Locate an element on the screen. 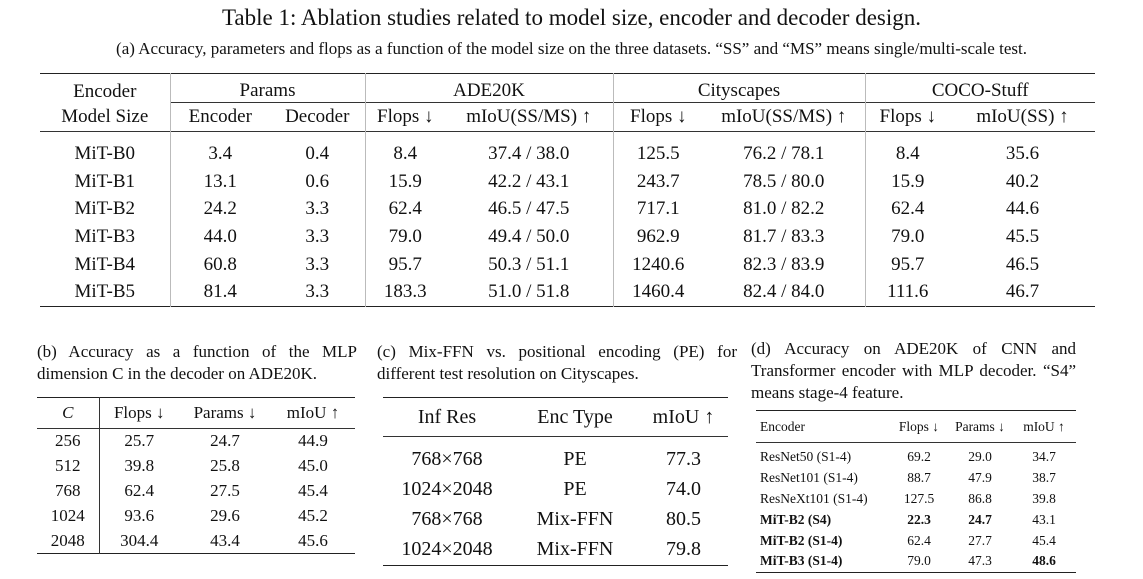 The width and height of the screenshot is (1143, 579). cell: 49.4 / 50.0 is located at coordinates (529, 236).